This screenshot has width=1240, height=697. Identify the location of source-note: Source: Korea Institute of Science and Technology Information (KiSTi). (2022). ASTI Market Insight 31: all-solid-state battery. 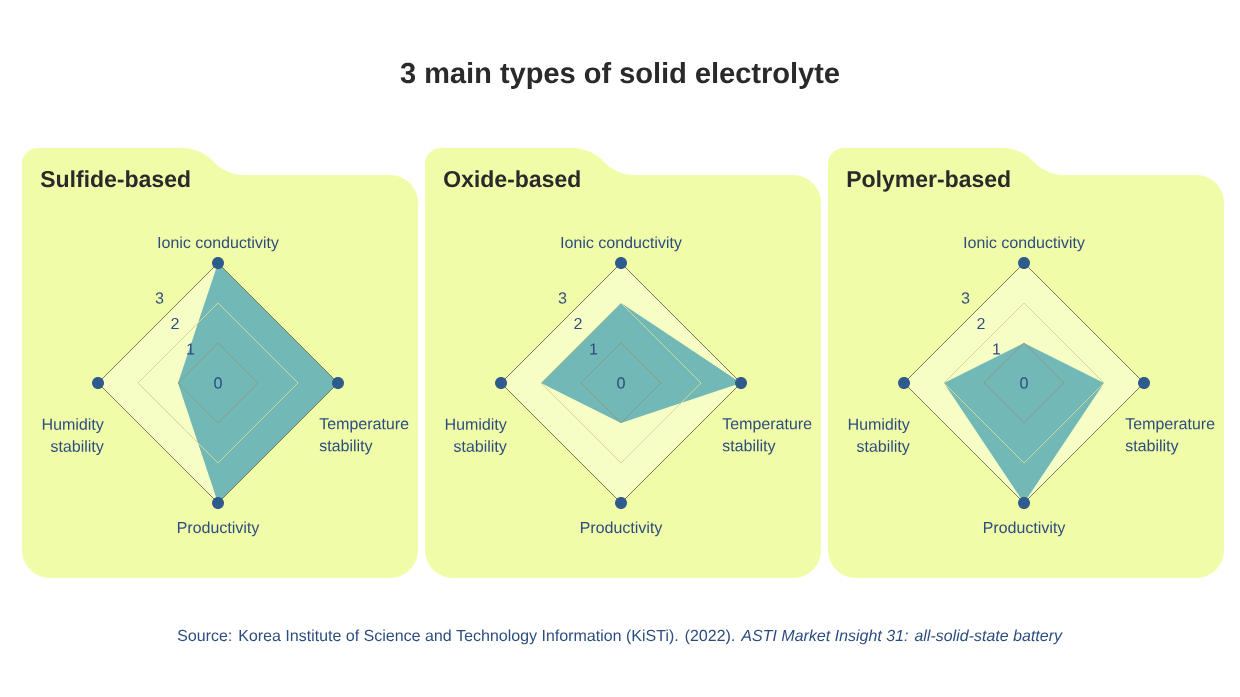
(620, 637).